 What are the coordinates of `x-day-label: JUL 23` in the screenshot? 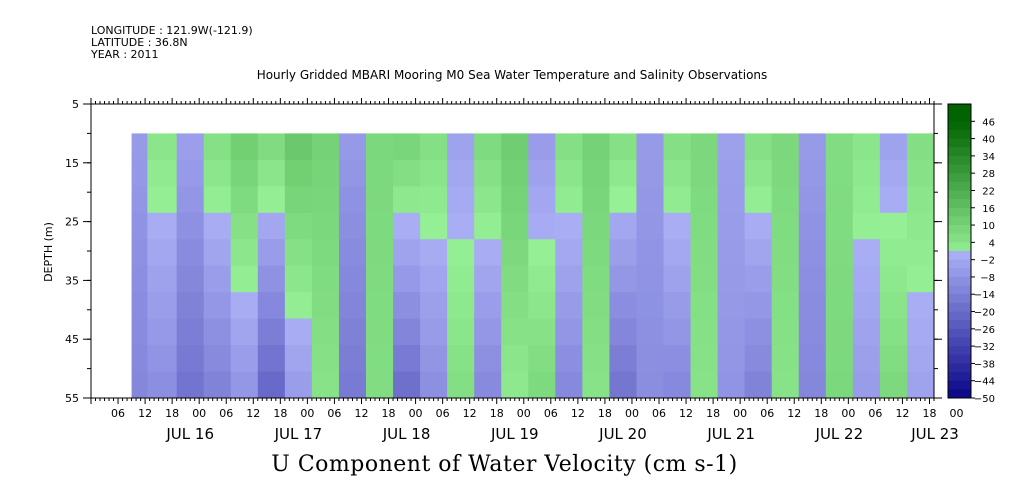 It's located at (934, 434).